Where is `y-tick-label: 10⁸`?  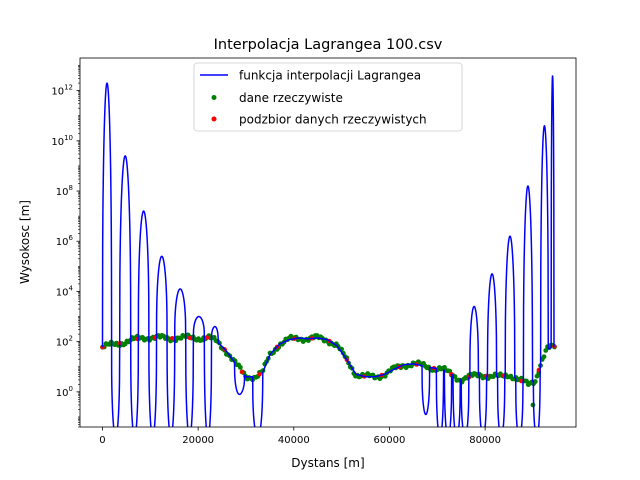 y-tick-label: 10⁸ is located at coordinates (64, 191).